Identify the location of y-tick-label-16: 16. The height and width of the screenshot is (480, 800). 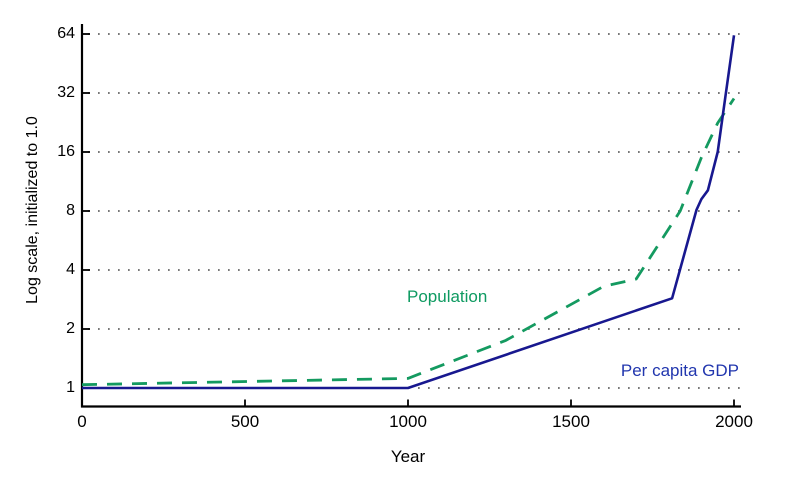
(66, 151).